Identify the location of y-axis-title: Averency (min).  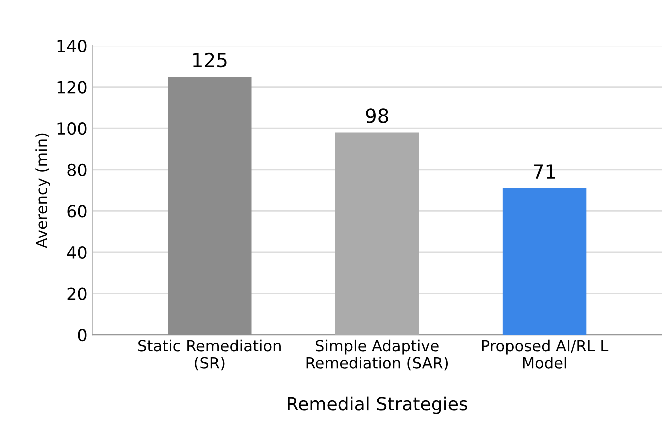
(43, 191).